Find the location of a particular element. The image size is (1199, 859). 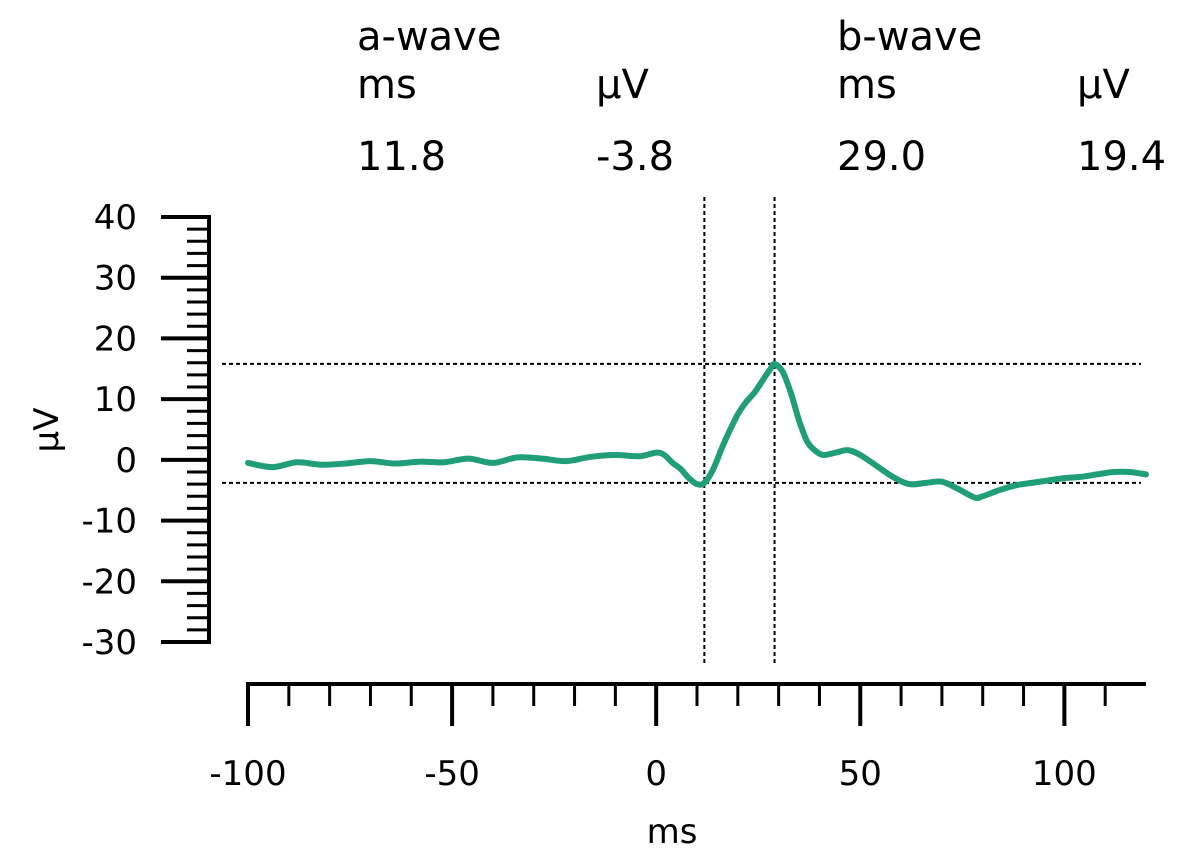

a-wave-ms-value: 11.8 is located at coordinates (401, 157).